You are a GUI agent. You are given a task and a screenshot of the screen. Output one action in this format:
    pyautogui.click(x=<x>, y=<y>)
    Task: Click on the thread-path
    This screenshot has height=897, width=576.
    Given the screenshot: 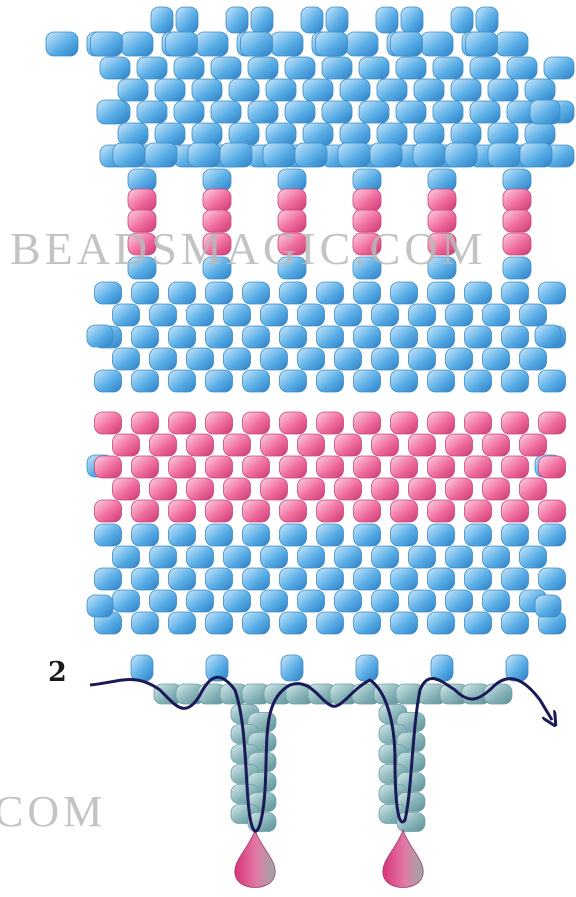 What is the action you would take?
    pyautogui.click(x=320, y=754)
    